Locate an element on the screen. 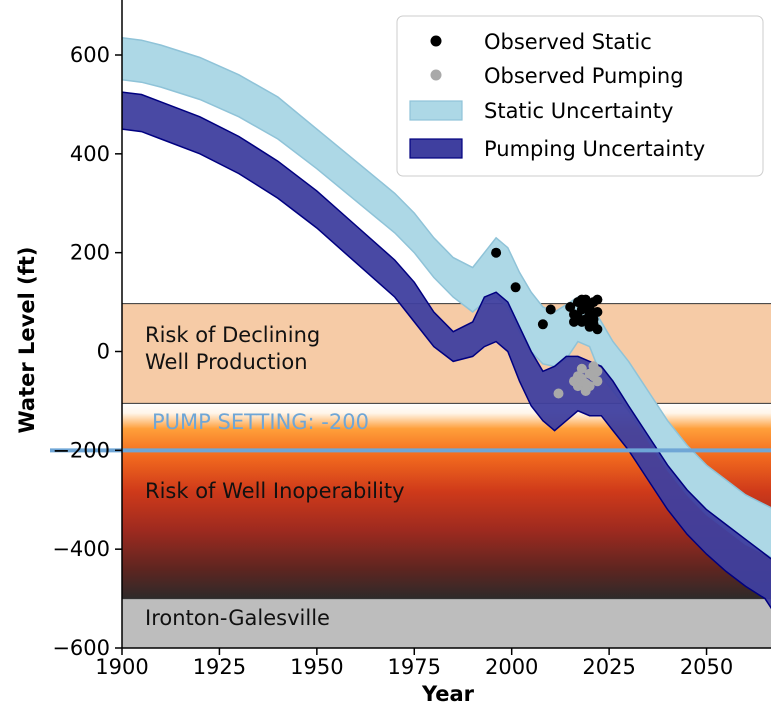  y-tick-label: 0 is located at coordinates (103, 352).